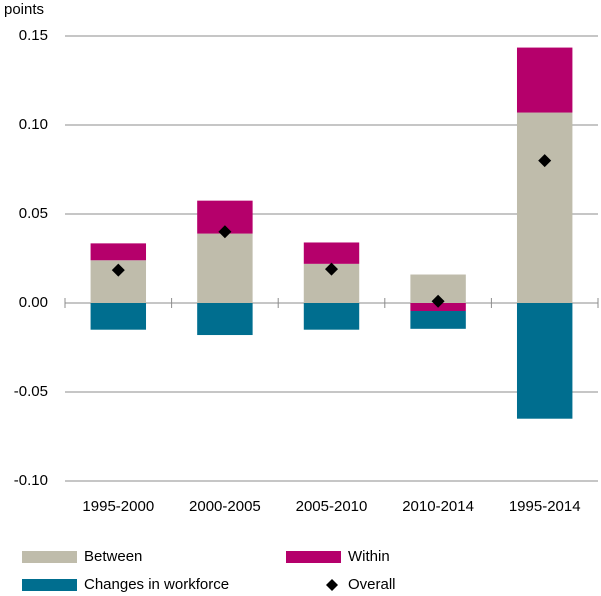 Image resolution: width=601 pixels, height=596 pixels. What do you see at coordinates (545, 506) in the screenshot?
I see `x-tick-label: 1995-2014` at bounding box center [545, 506].